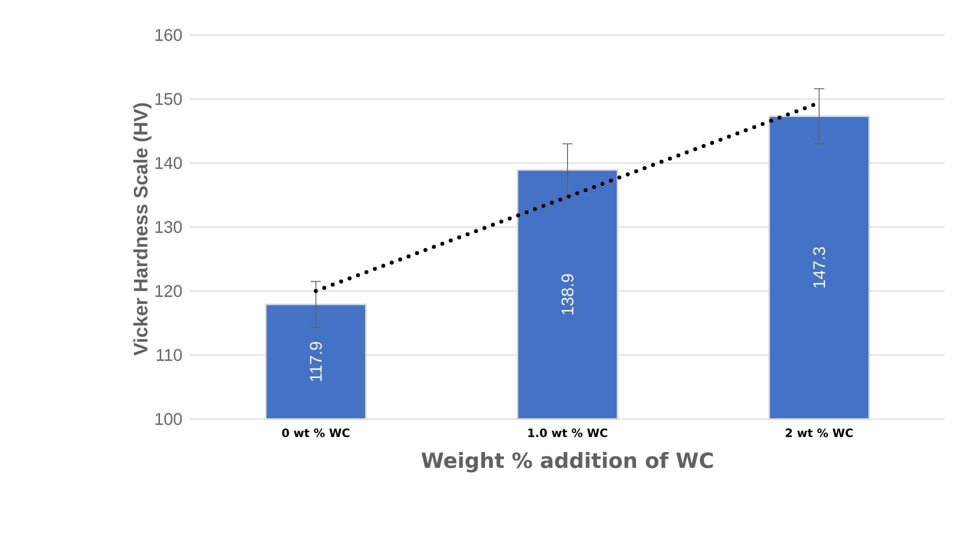  I want to click on x-tick-label: 1.0 wt % WC, so click(568, 433).